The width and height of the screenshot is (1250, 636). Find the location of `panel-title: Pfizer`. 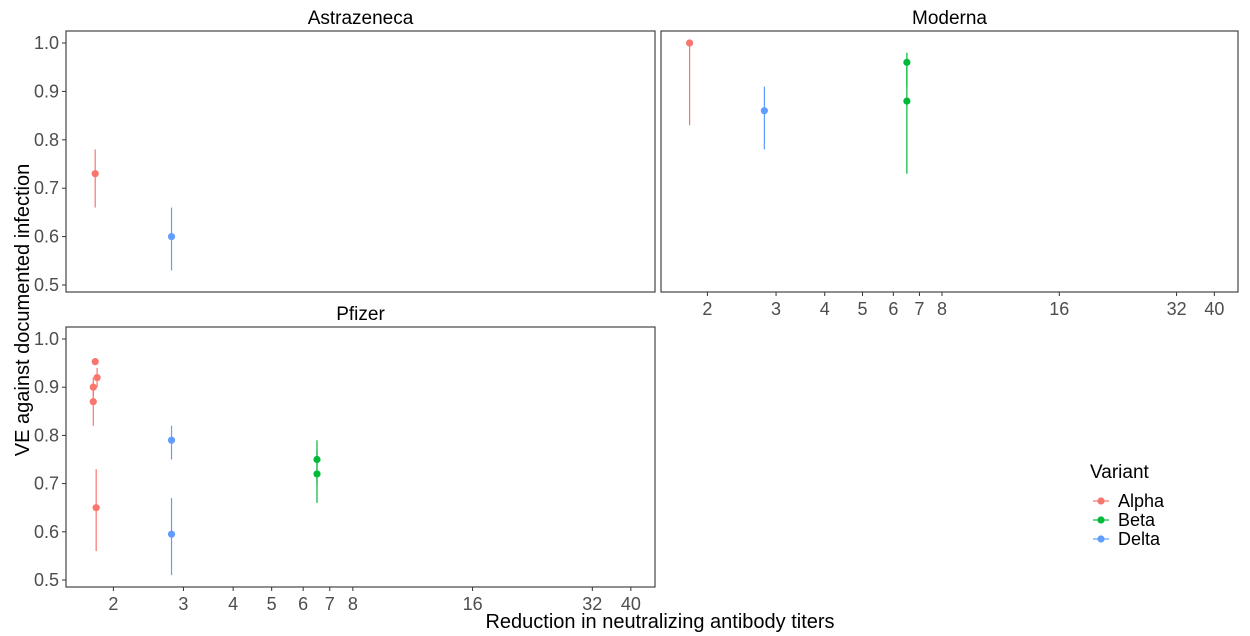

panel-title: Pfizer is located at coordinates (360, 314).